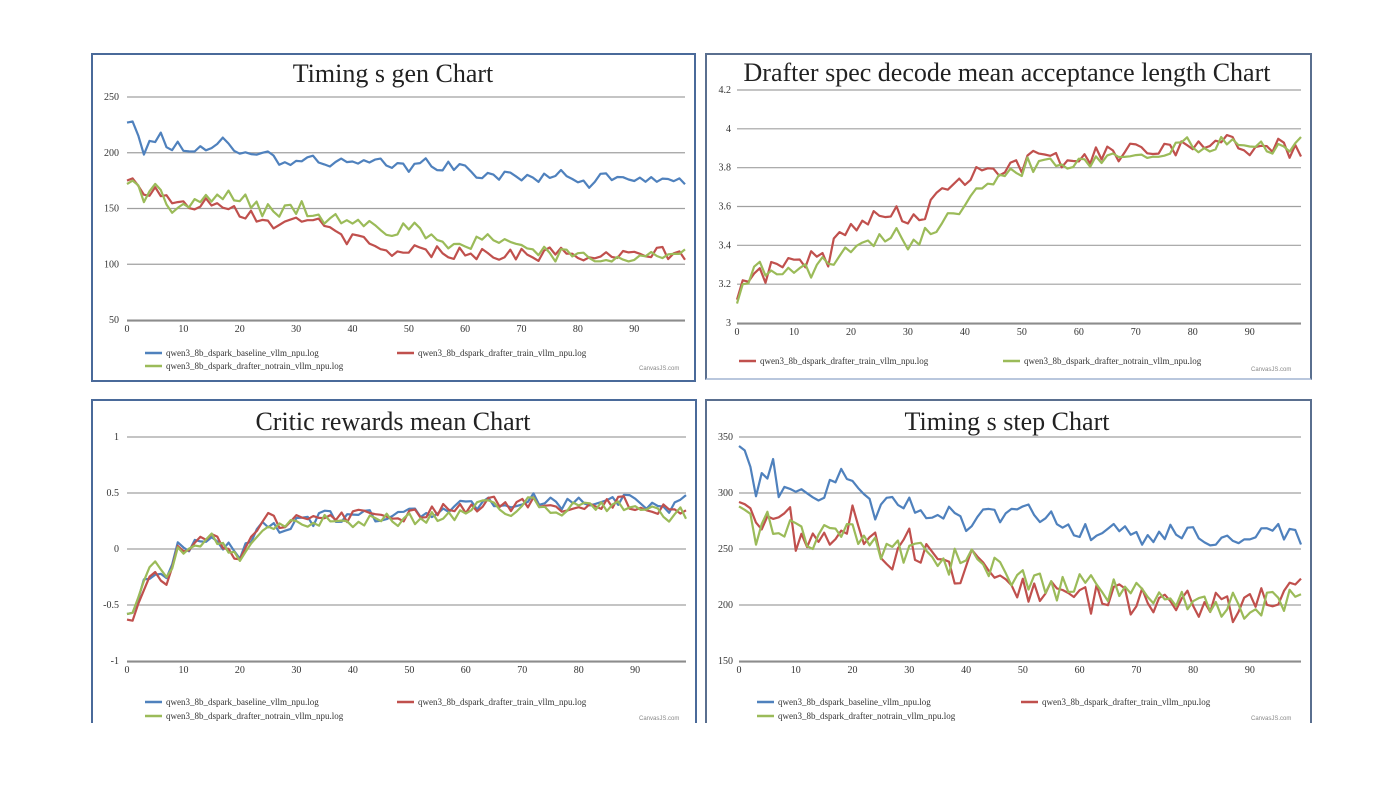 The height and width of the screenshot is (788, 1400). I want to click on y-tick-label: 0.5, so click(113, 493).